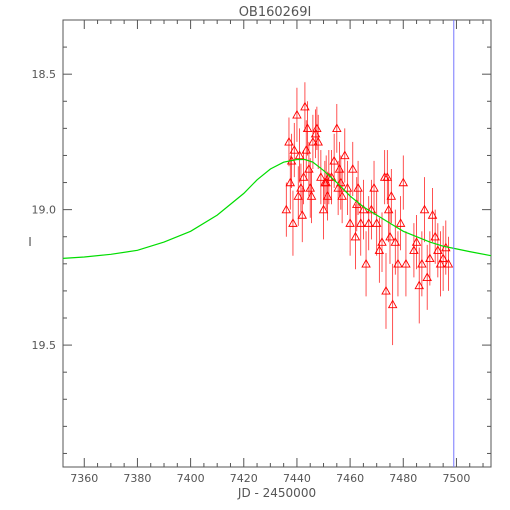 This screenshot has width=510, height=510. What do you see at coordinates (30, 242) in the screenshot?
I see `y-axis-label: I` at bounding box center [30, 242].